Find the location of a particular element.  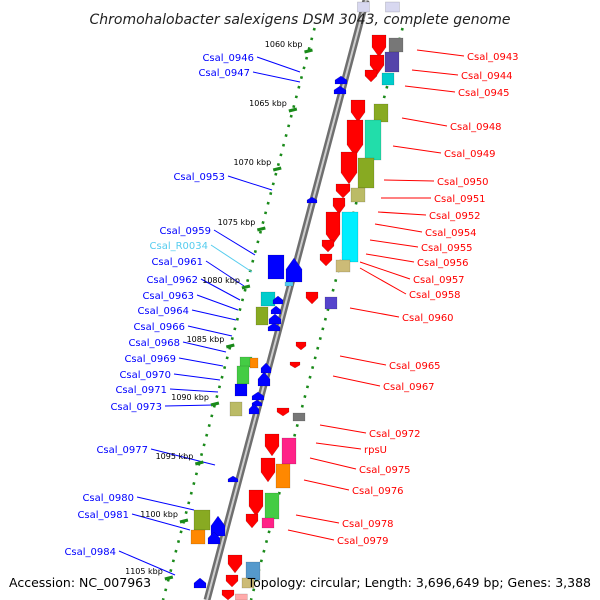

gene-label: Csal_0960 is located at coordinates (428, 318).